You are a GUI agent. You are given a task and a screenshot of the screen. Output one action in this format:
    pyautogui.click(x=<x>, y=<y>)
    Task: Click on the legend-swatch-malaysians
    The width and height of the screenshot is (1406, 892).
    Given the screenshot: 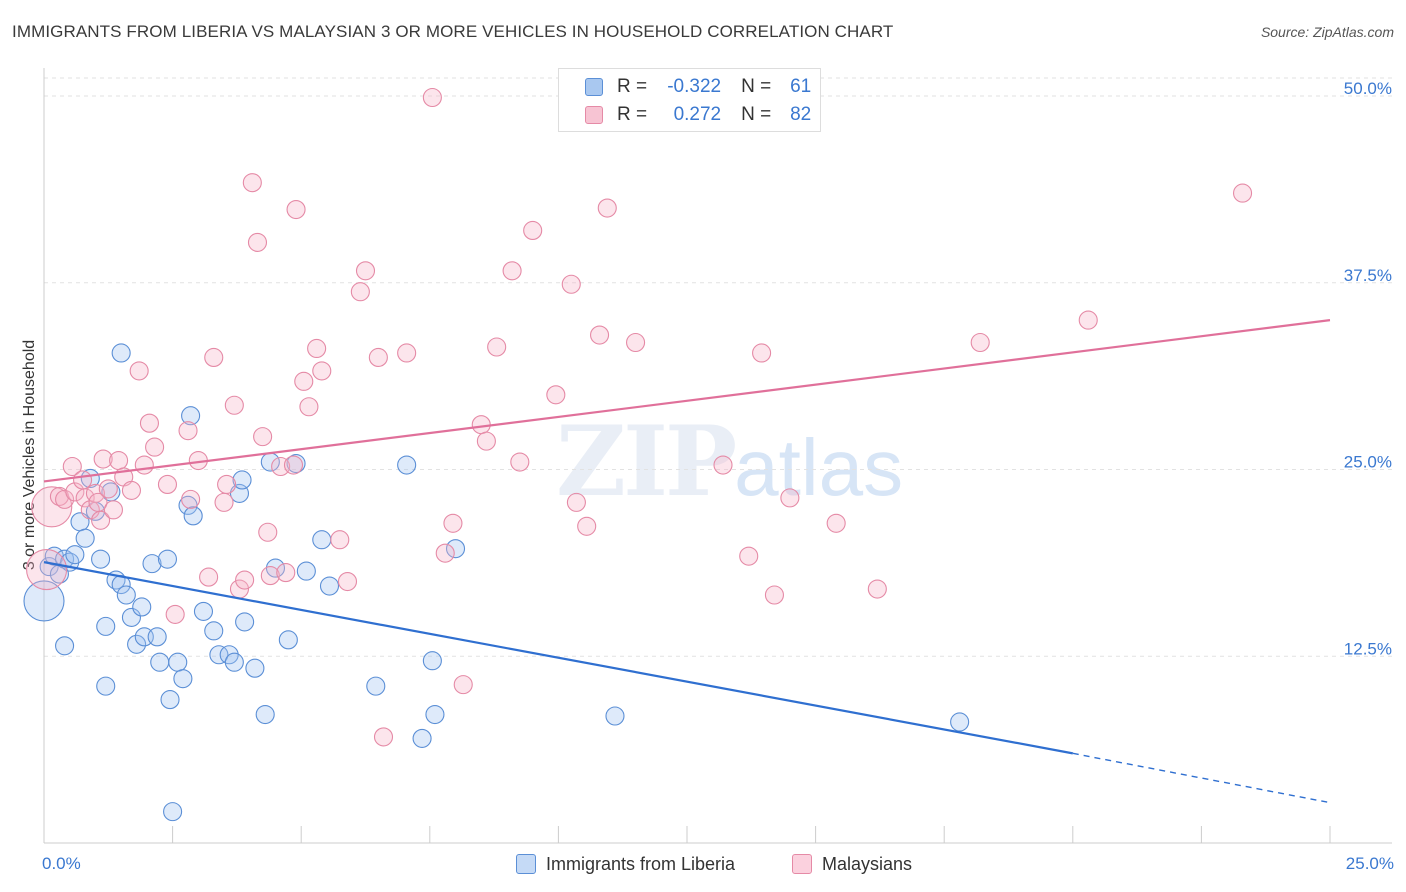 What is the action you would take?
    pyautogui.click(x=594, y=115)
    